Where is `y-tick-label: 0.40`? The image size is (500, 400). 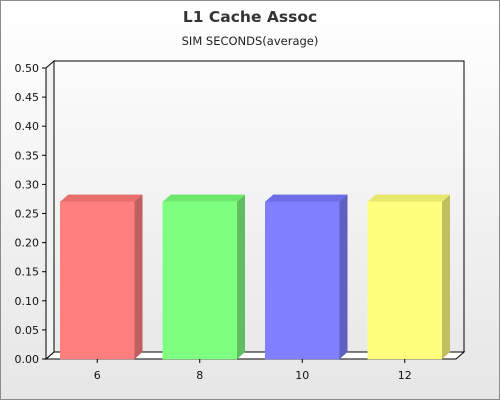
y-tick-label: 0.40 is located at coordinates (27, 126).